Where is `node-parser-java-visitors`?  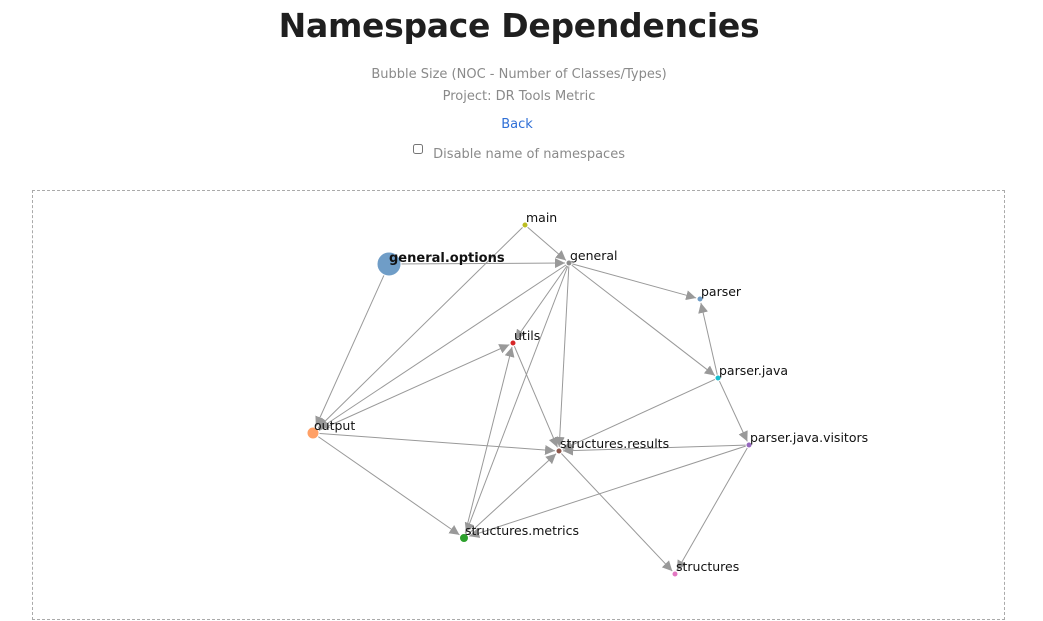
node-parser-java-visitors is located at coordinates (749, 445).